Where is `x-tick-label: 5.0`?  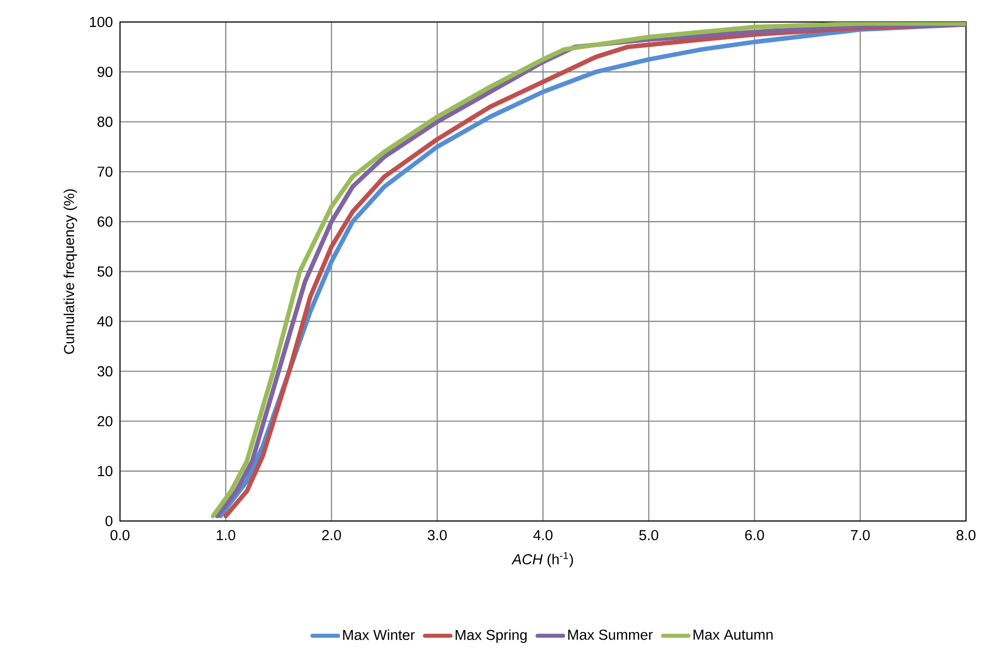 x-tick-label: 5.0 is located at coordinates (648, 535).